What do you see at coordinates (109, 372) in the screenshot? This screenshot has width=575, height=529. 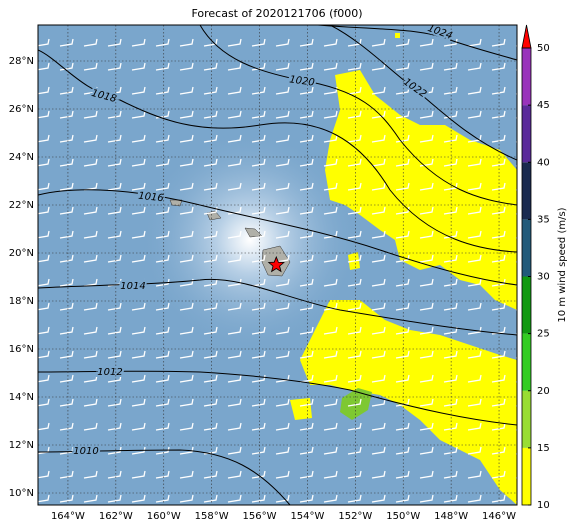 I see `contour-label: 1012` at bounding box center [109, 372].